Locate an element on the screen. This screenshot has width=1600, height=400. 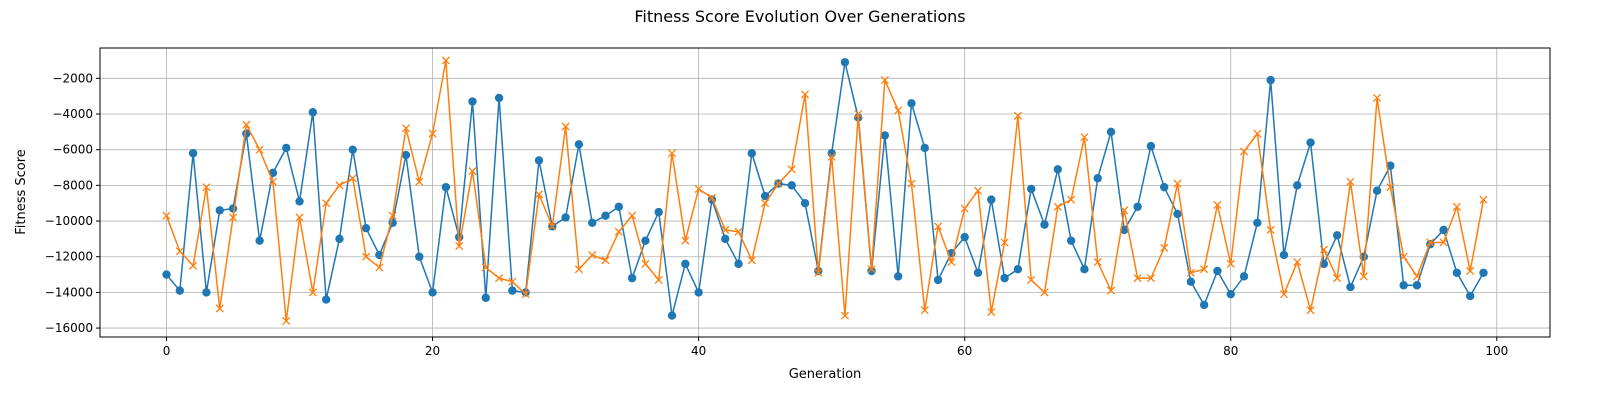
y-tick-label: −16000 is located at coordinates (69, 328).